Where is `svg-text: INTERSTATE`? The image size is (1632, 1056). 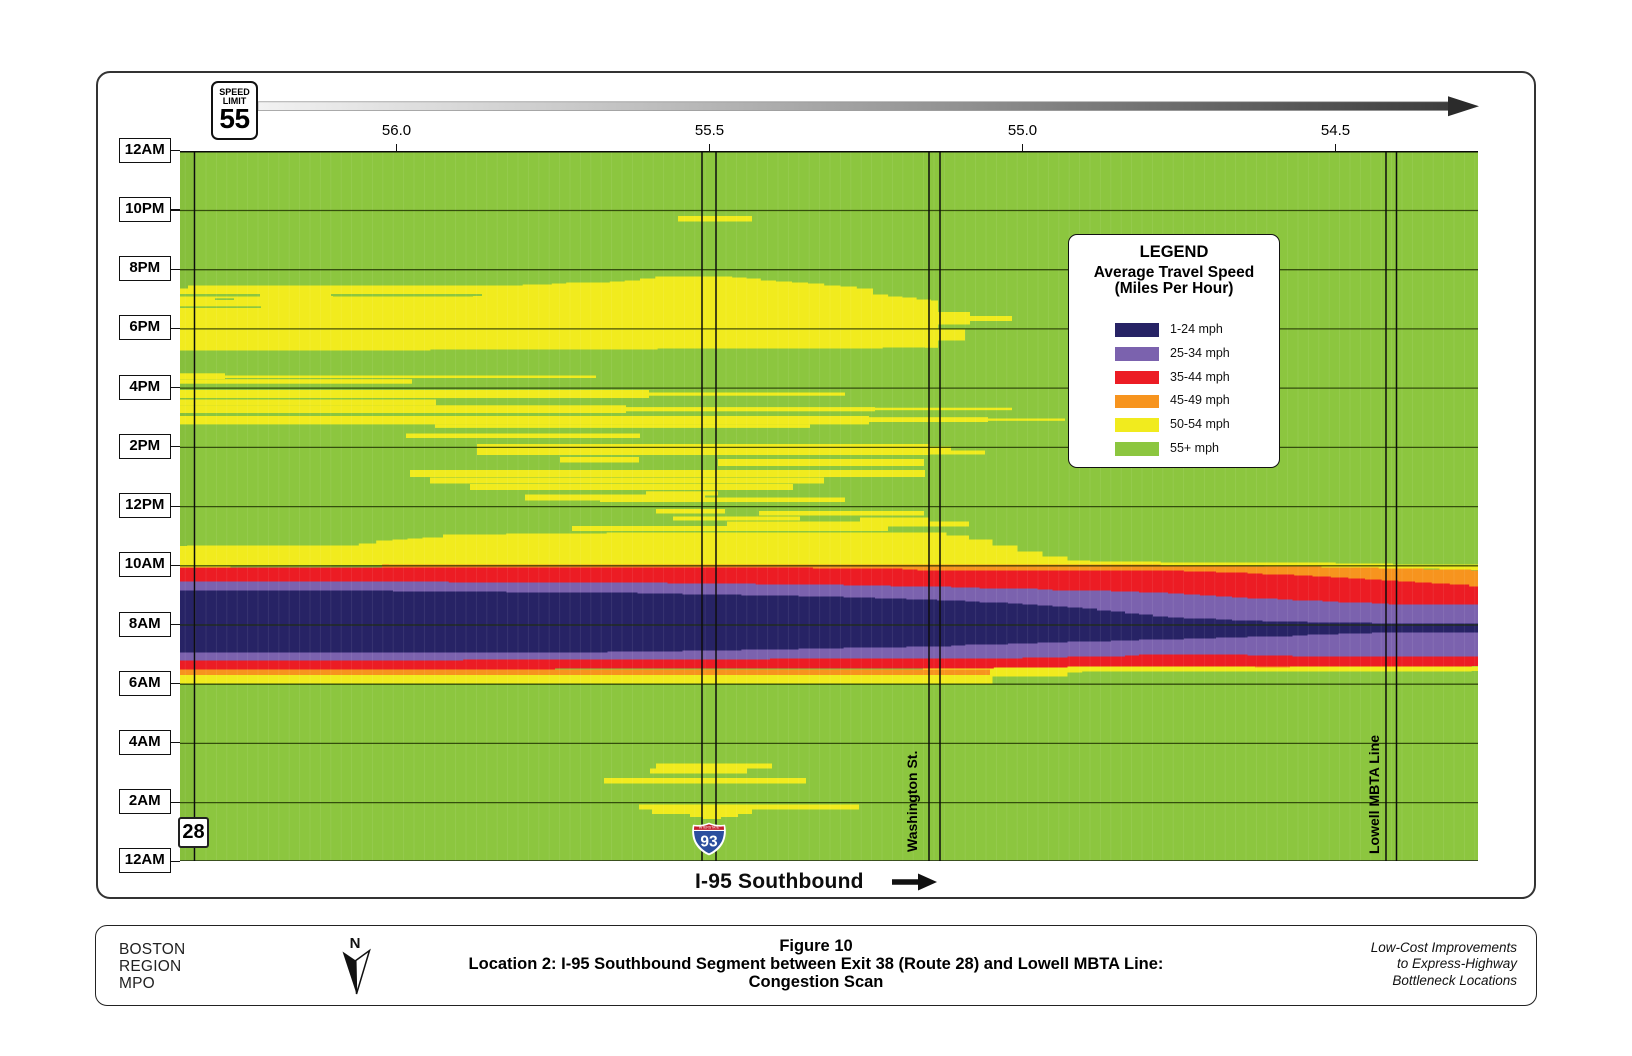
svg-text: INTERSTATE is located at coordinates (709, 827).